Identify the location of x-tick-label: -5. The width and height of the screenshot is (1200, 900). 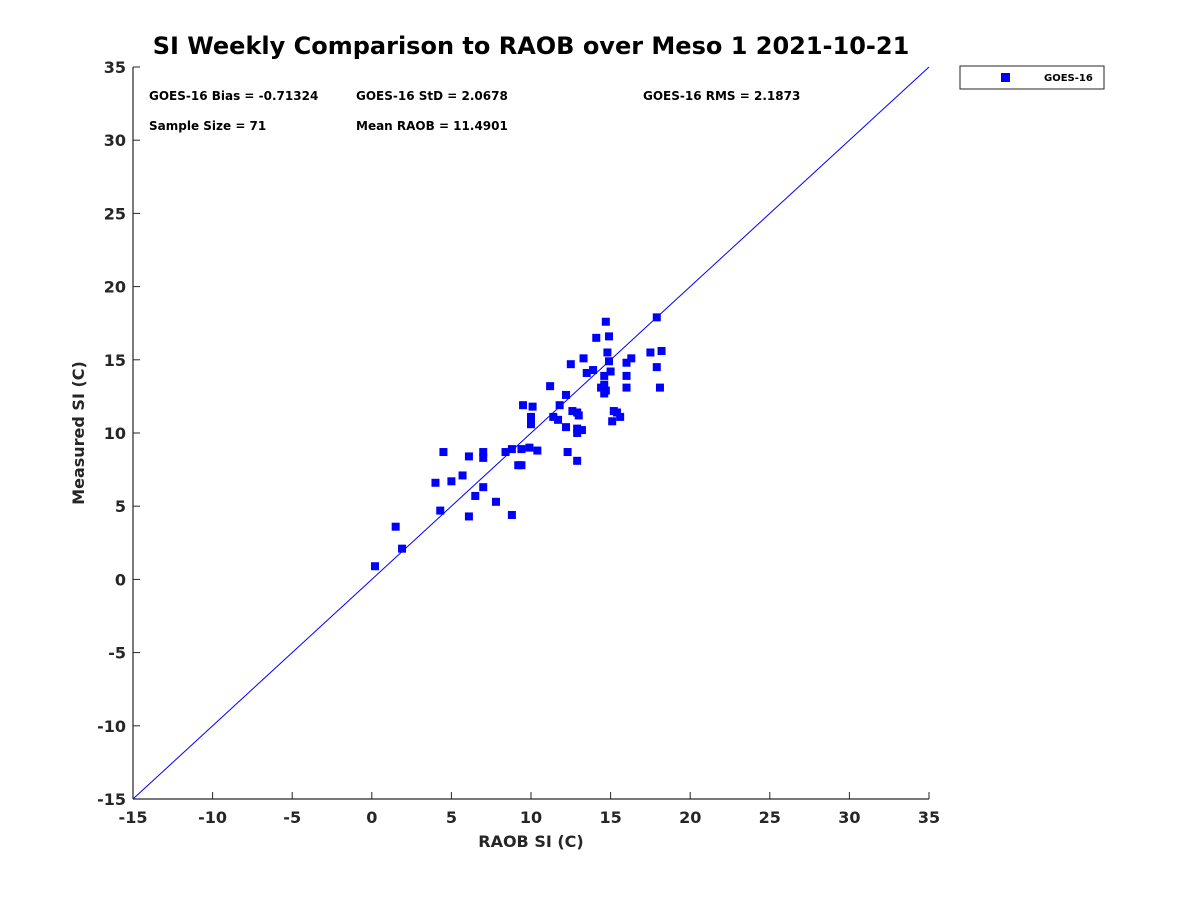
(292, 817).